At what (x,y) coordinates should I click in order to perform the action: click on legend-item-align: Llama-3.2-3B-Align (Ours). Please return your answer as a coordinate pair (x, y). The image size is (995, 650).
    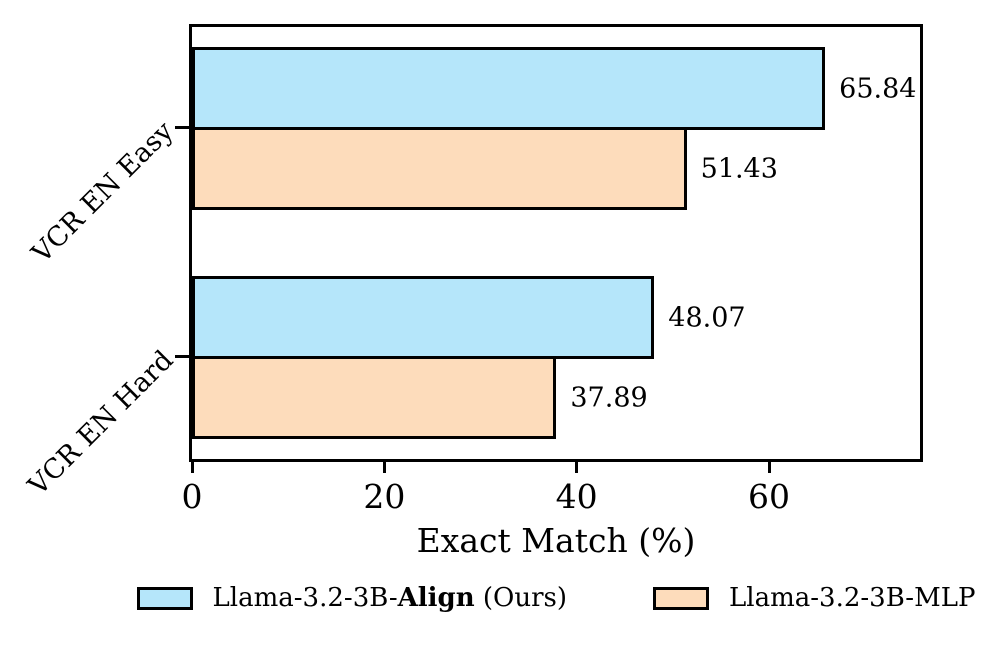
    Looking at the image, I should click on (351, 598).